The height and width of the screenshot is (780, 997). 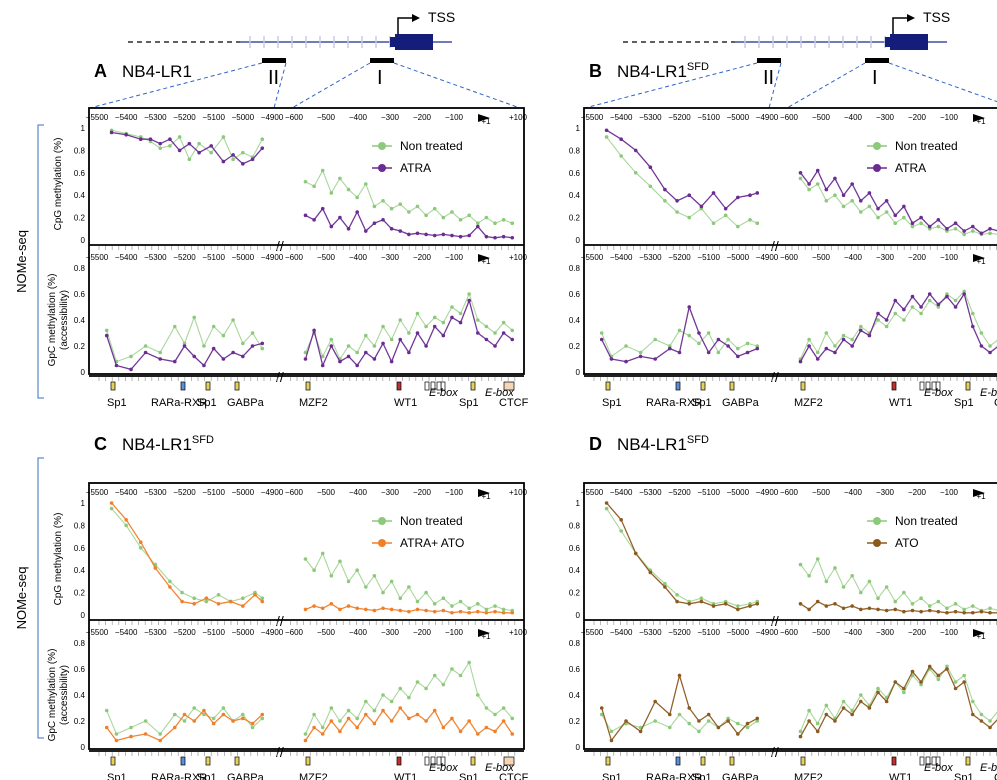 What do you see at coordinates (789, 492) in the screenshot?
I see `x-tick-label: −600` at bounding box center [789, 492].